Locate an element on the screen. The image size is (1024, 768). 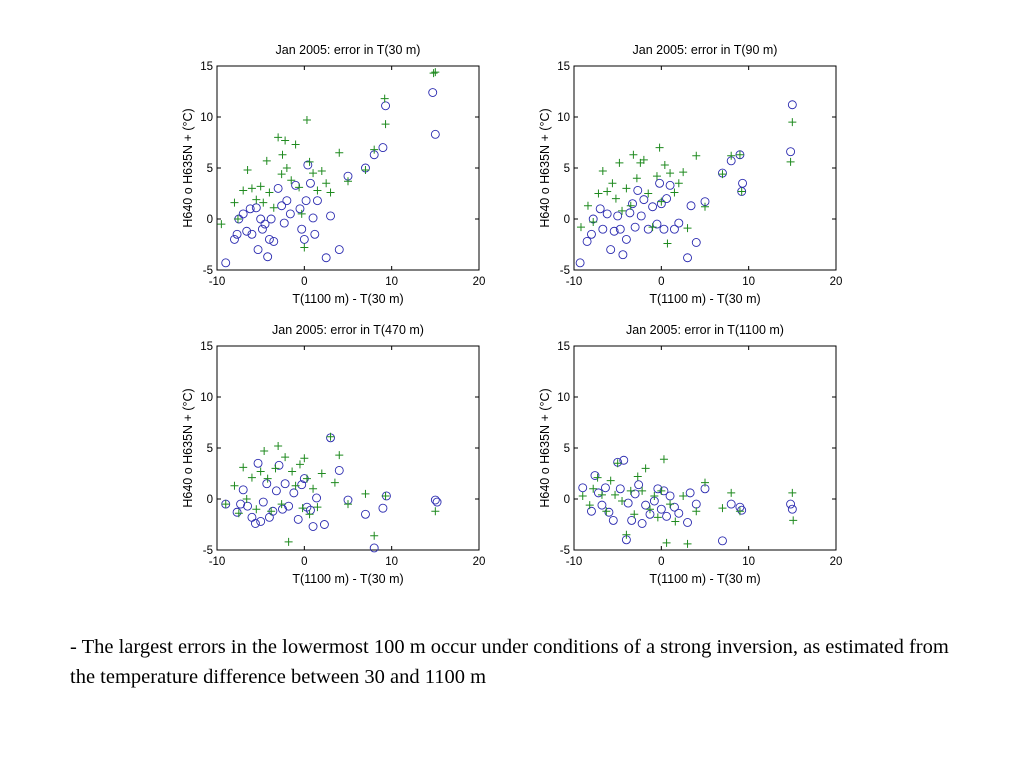
chart-title: Jan 2005: error in T(1100 m) is located at coordinates (705, 330).